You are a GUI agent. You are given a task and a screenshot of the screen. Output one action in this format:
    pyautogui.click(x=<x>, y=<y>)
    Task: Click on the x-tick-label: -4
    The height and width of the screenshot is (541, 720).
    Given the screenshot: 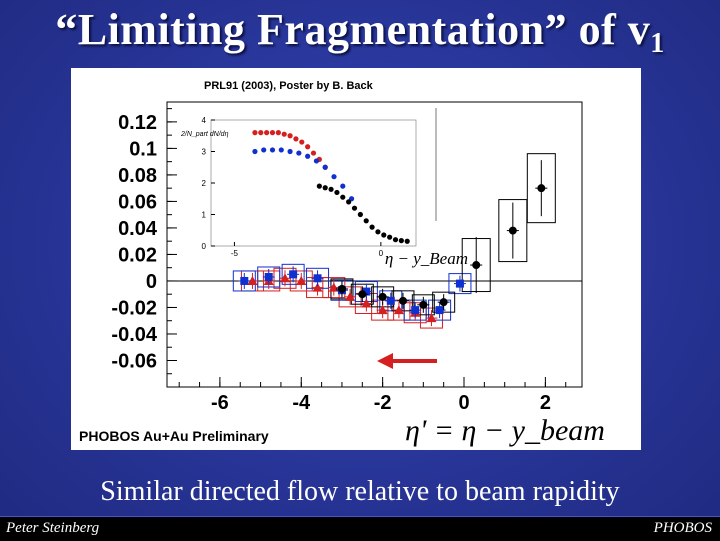 What is the action you would take?
    pyautogui.click(x=301, y=403)
    